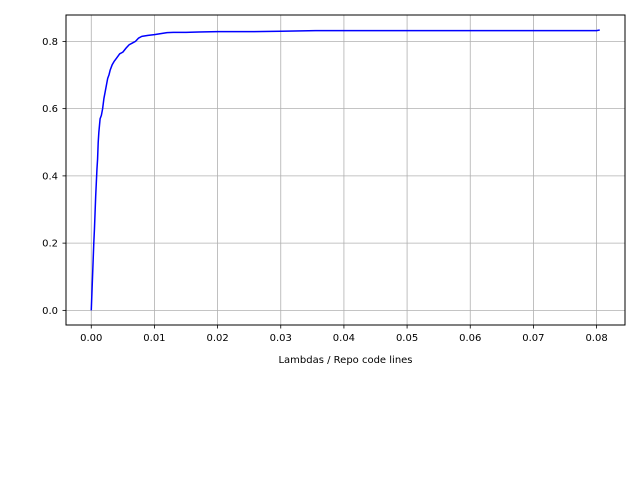 The height and width of the screenshot is (484, 640). What do you see at coordinates (91, 338) in the screenshot?
I see `x-tick-label: 0.00` at bounding box center [91, 338].